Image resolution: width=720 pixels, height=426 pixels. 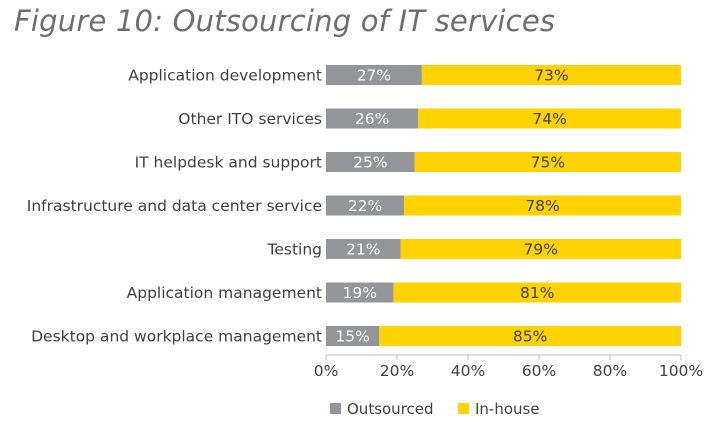 I want to click on data-label-outsourced-application-management: 19%, so click(x=359, y=293).